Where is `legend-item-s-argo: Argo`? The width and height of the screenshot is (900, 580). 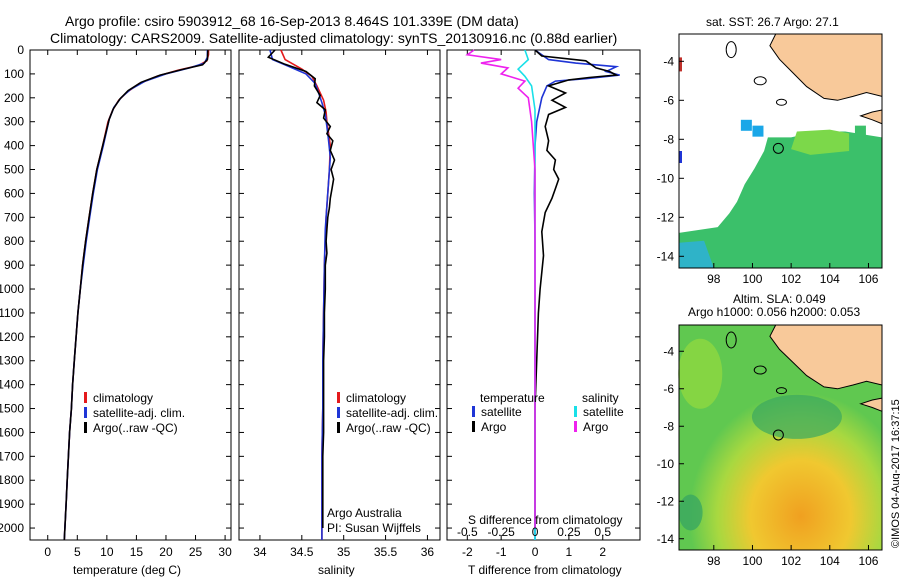 legend-item-s-argo: Argo is located at coordinates (591, 427).